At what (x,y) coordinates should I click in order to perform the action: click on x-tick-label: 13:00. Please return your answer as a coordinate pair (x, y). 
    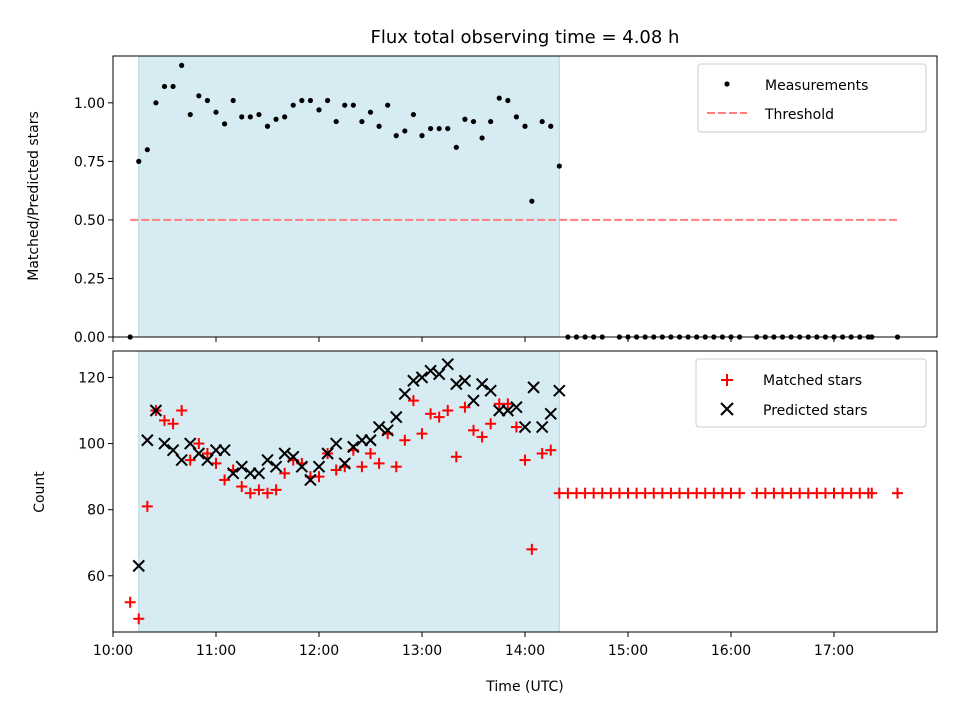
    Looking at the image, I should click on (422, 651).